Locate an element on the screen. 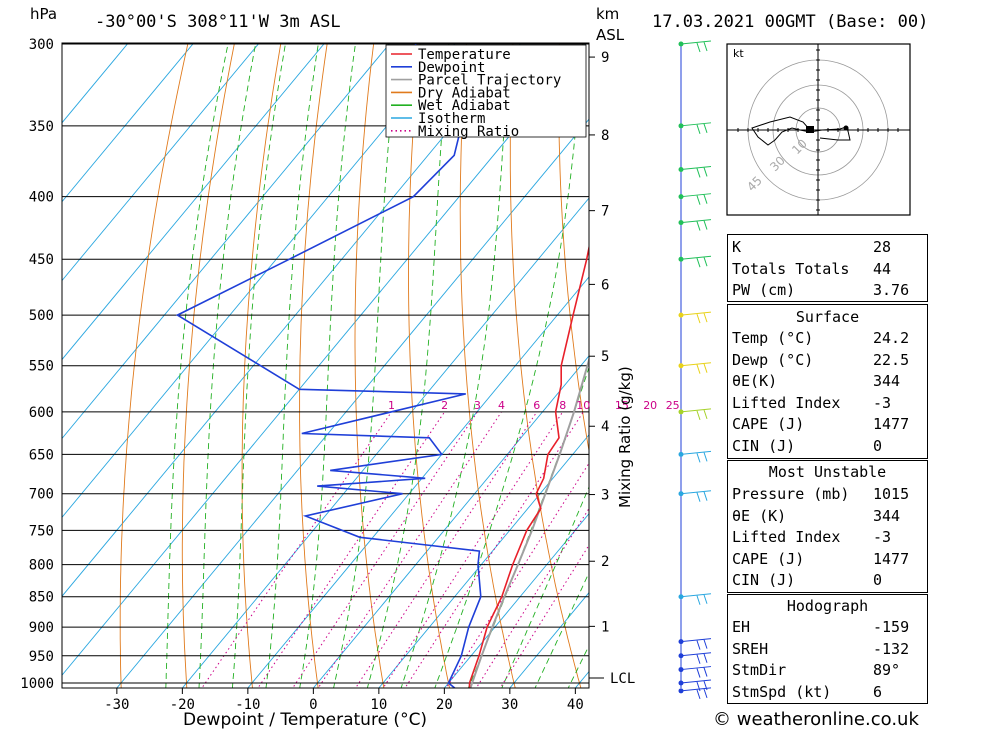  legend-entry: Dry Adiabat is located at coordinates (464, 93).